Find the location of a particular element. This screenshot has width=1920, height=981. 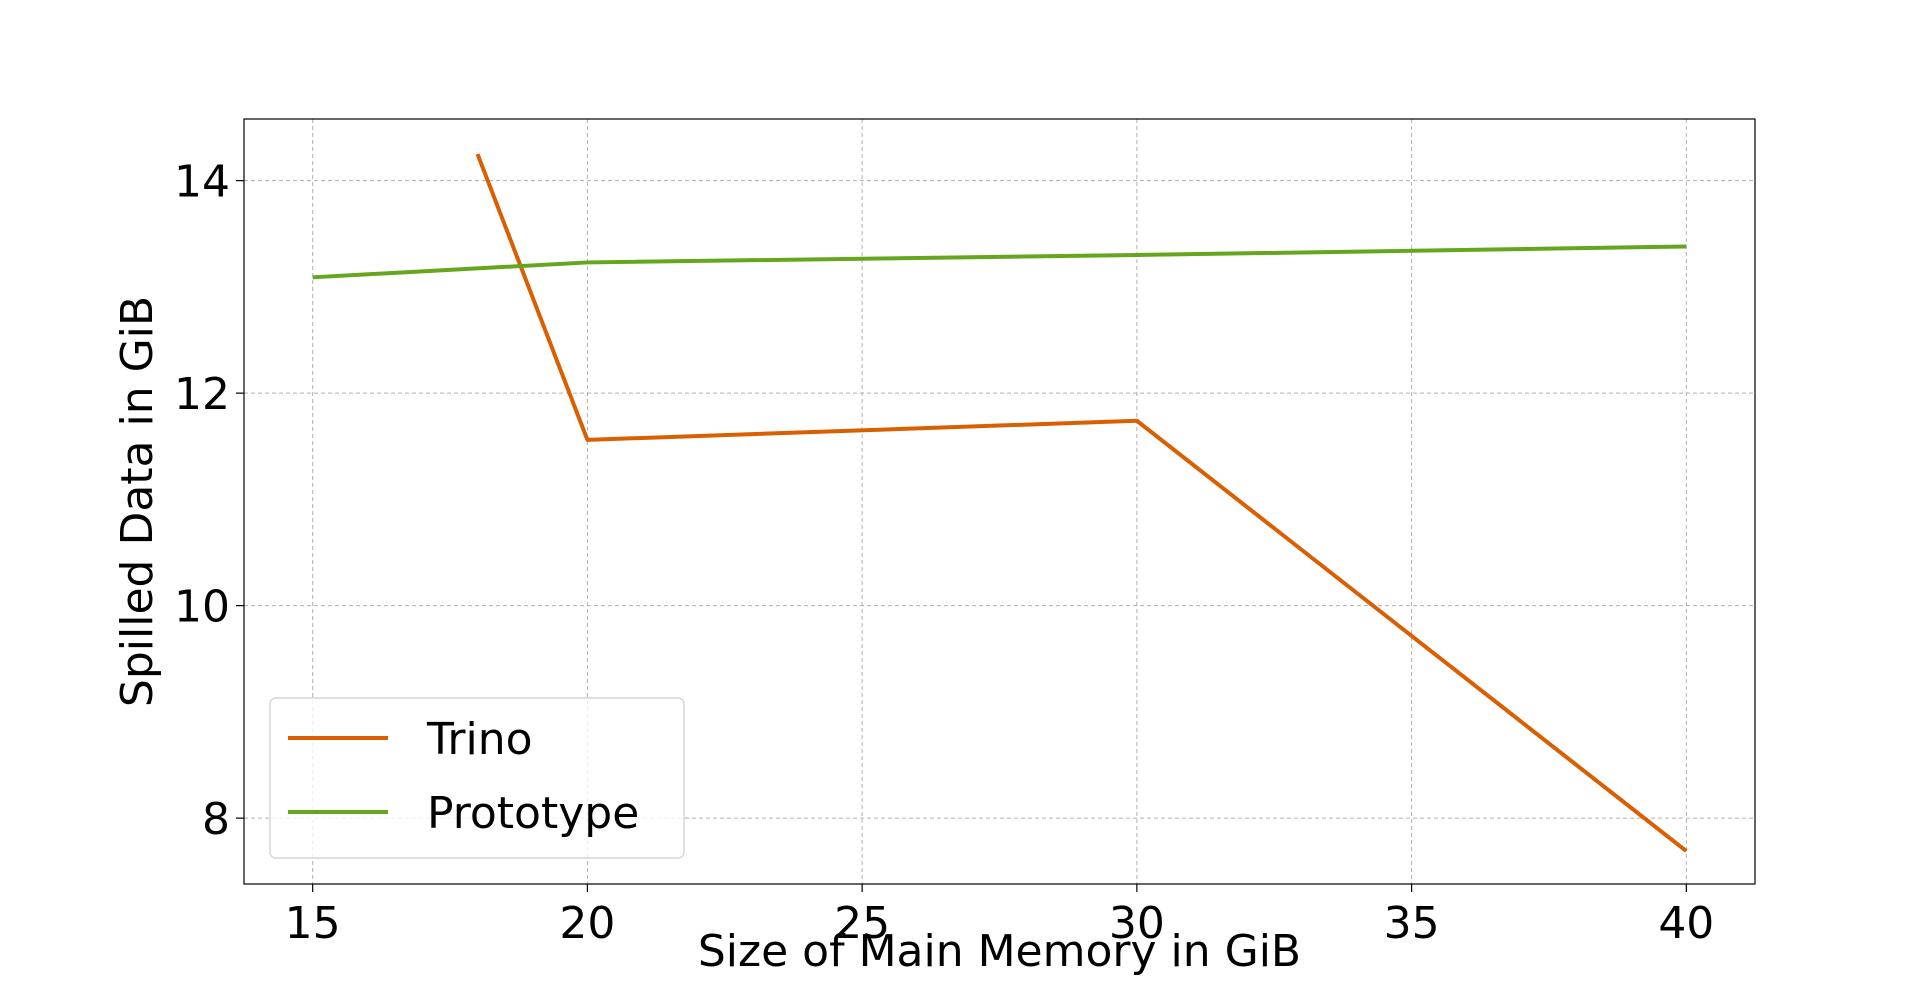

y-tick-label: 12 is located at coordinates (202, 394).